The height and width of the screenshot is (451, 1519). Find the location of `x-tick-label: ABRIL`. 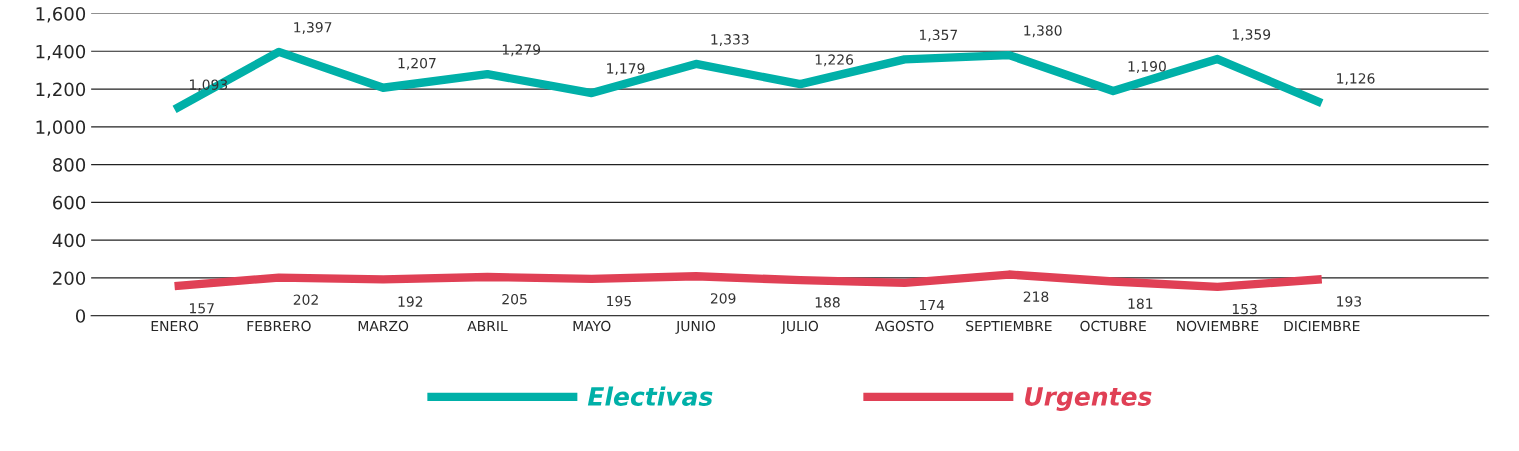

x-tick-label: ABRIL is located at coordinates (487, 326).